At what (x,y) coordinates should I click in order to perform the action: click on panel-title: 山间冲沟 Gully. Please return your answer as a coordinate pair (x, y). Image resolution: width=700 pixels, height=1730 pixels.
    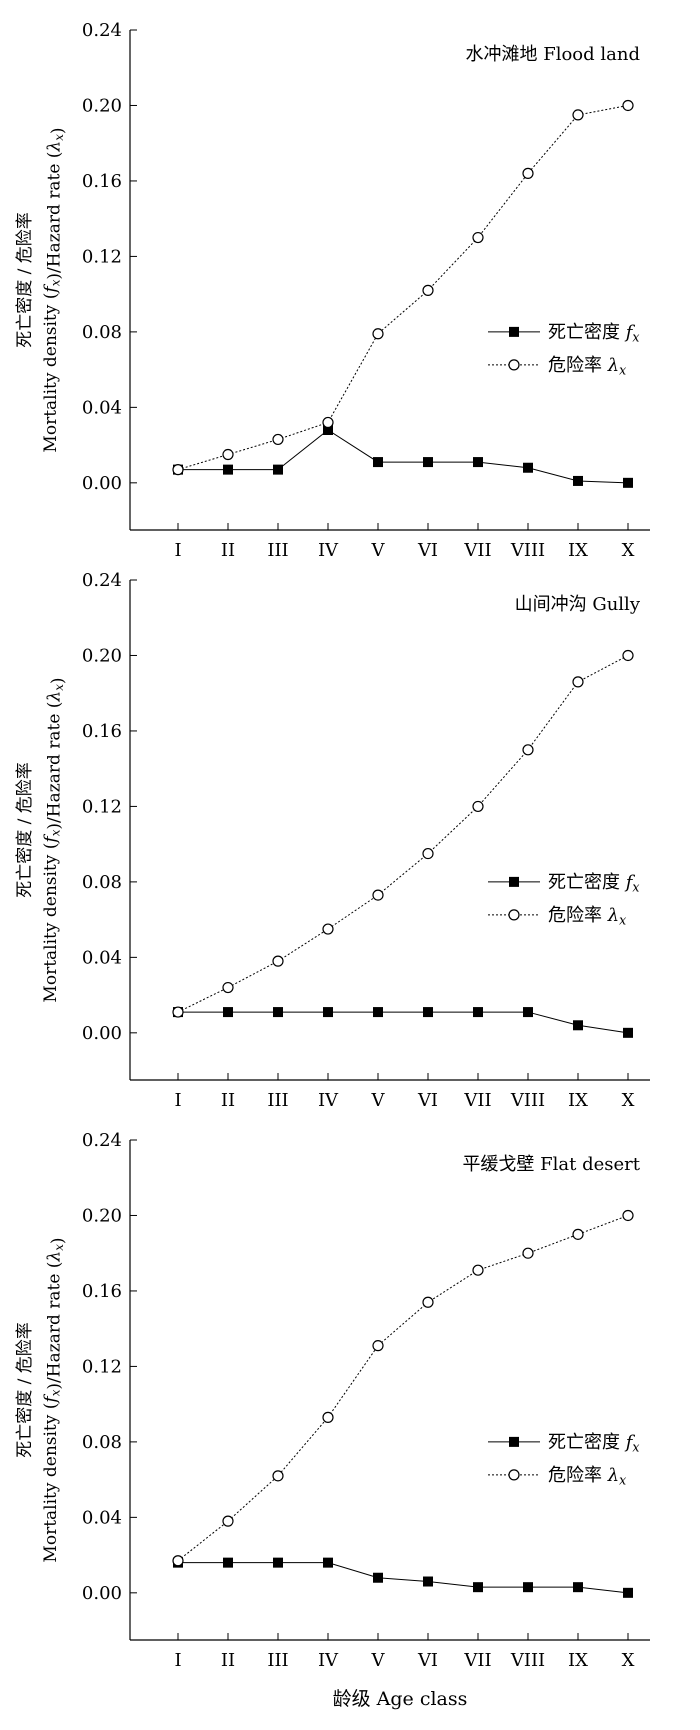
    Looking at the image, I should click on (578, 604).